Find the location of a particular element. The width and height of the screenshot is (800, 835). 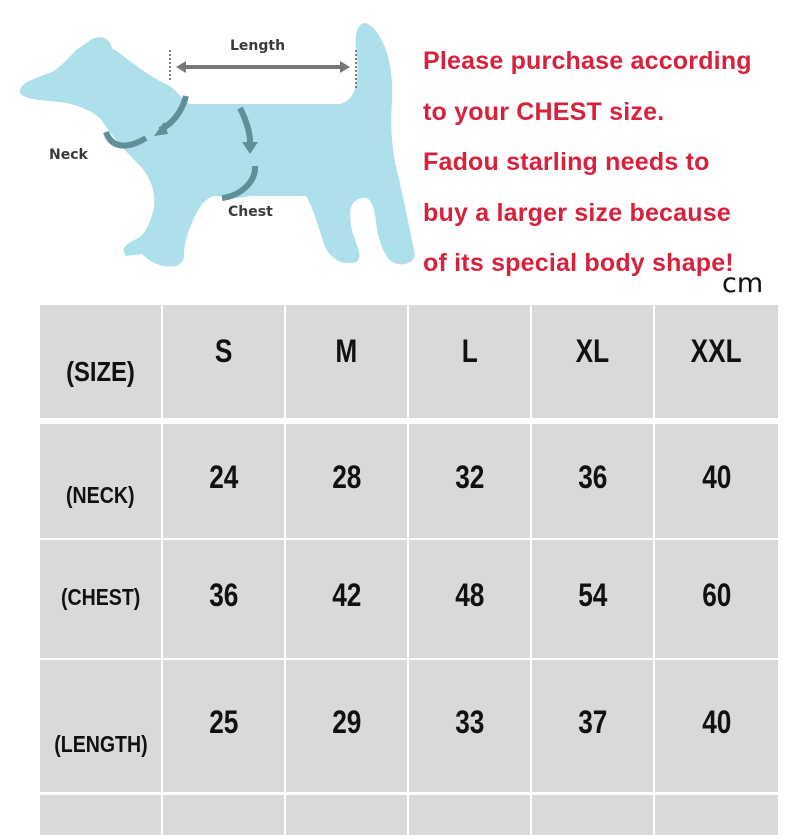

row-label-cell: (CHEST) is located at coordinates (100, 599).